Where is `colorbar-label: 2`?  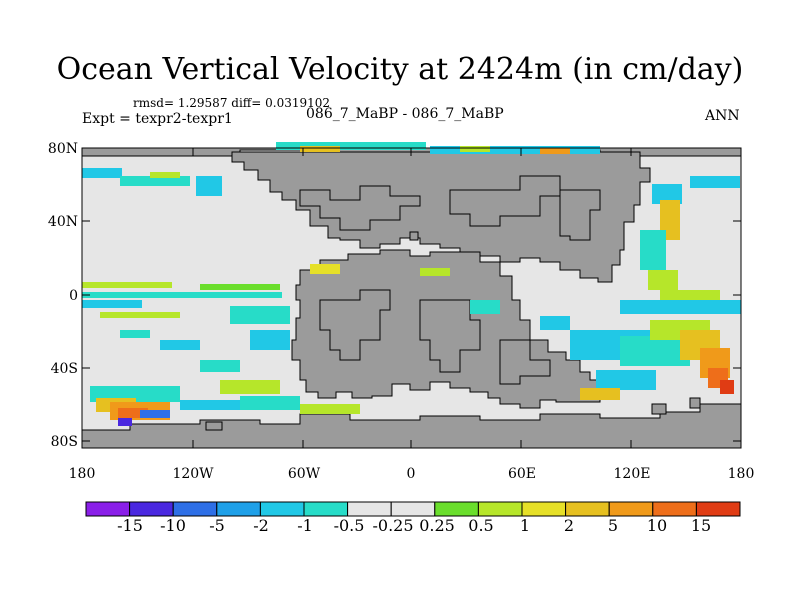 colorbar-label: 2 is located at coordinates (569, 525).